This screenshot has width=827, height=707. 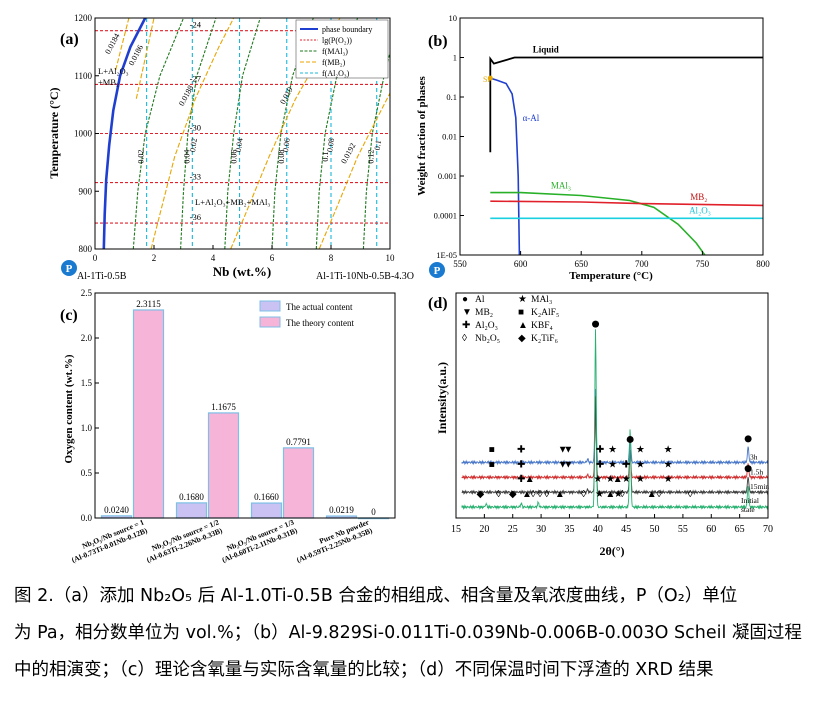 I want to click on mb2-label-0: 0.0184, so click(x=112, y=44).